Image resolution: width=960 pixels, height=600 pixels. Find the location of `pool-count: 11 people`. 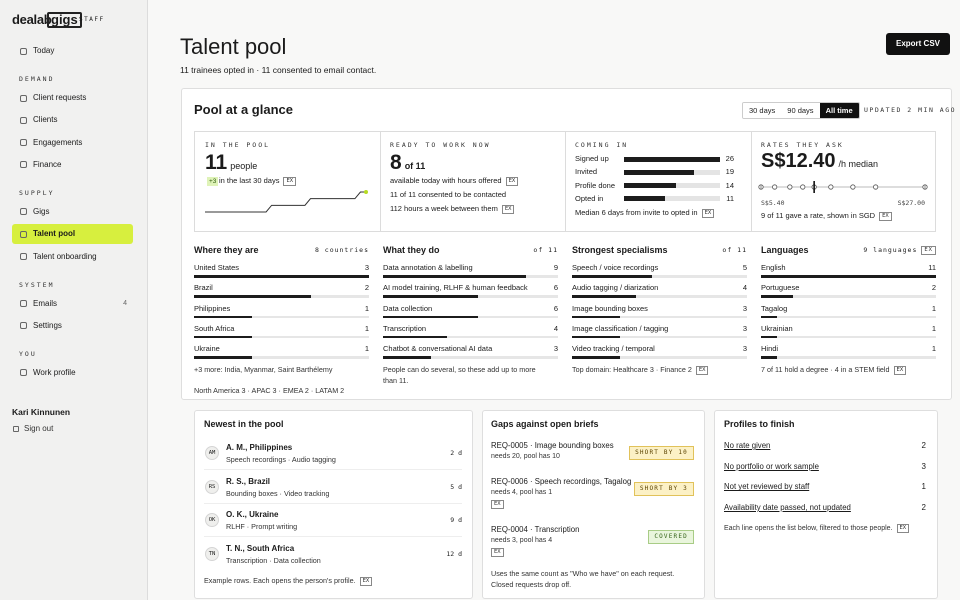

pool-count: 11 people is located at coordinates (231, 163).